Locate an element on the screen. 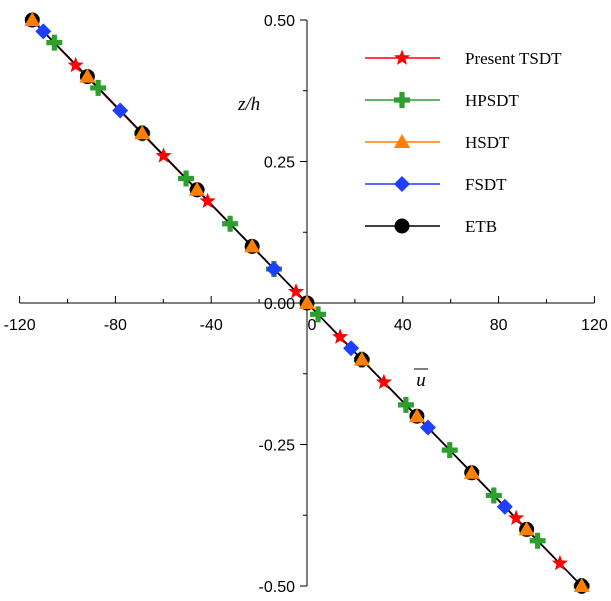  x-tick-label: -80 is located at coordinates (115, 325).